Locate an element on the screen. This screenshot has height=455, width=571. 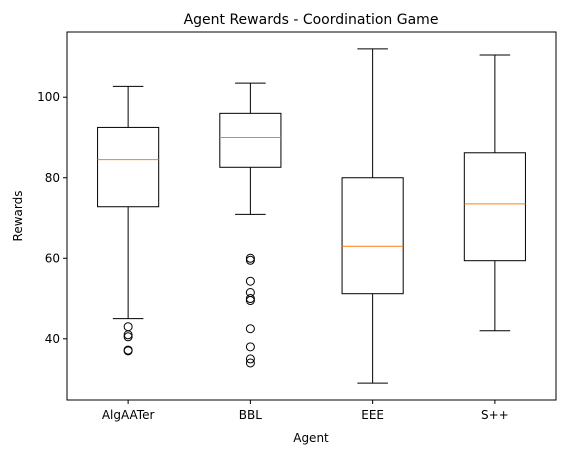
x-tick-label: AlgAATer is located at coordinates (128, 415).